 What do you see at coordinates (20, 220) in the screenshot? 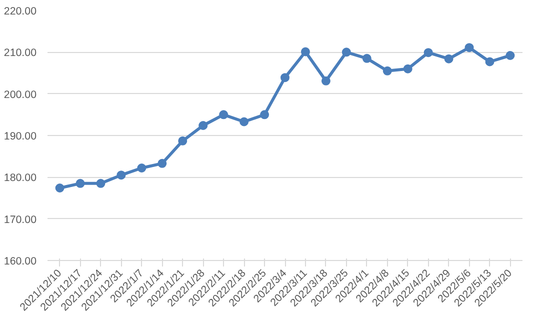
I see `y-tick-label: 170.00` at bounding box center [20, 220].